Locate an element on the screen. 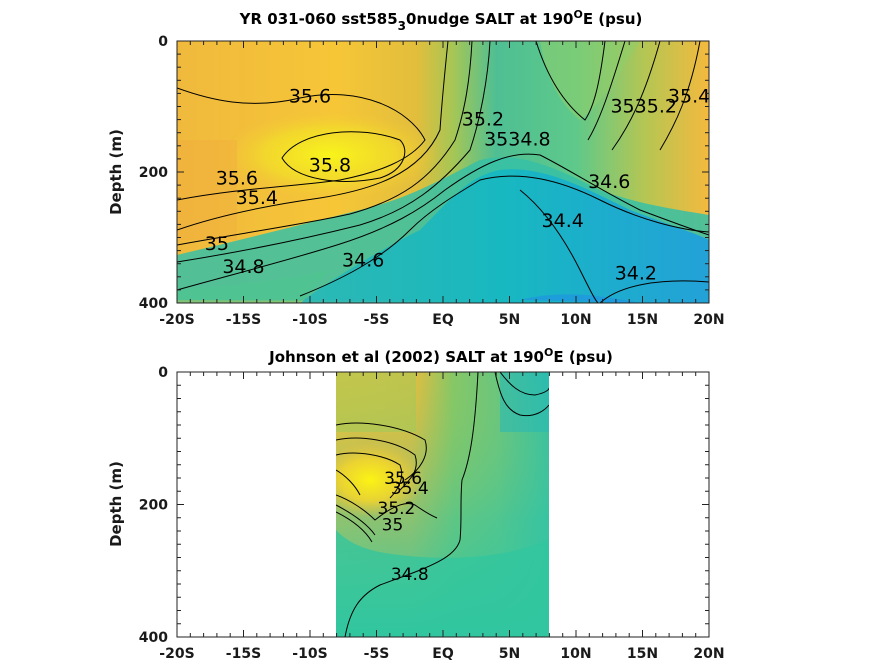 Image resolution: width=884 pixels, height=663 pixels. contour-label: 34.2 is located at coordinates (636, 274).